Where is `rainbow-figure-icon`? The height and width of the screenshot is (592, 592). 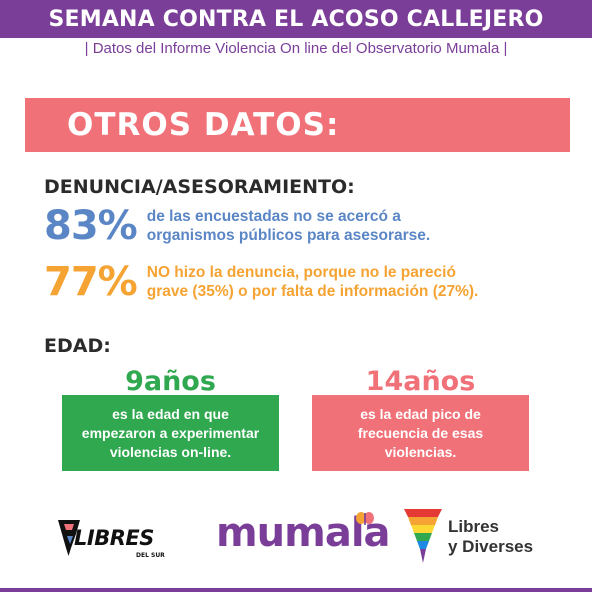
rainbow-figure-icon is located at coordinates (423, 536).